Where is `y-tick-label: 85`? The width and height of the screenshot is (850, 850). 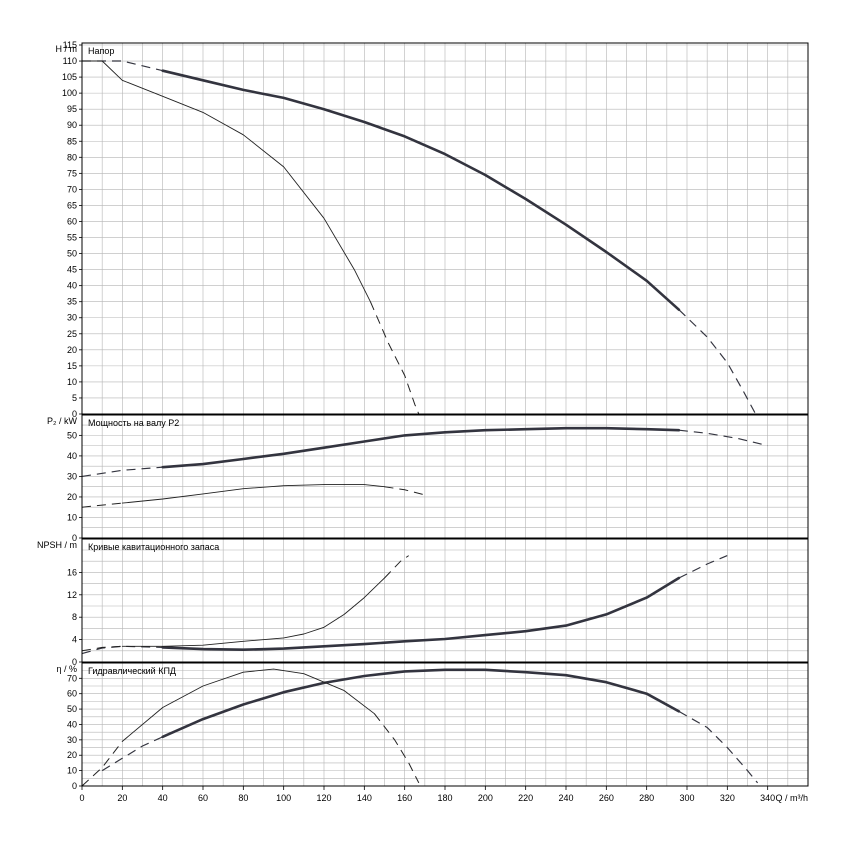
y-tick-label: 85 is located at coordinates (72, 141).